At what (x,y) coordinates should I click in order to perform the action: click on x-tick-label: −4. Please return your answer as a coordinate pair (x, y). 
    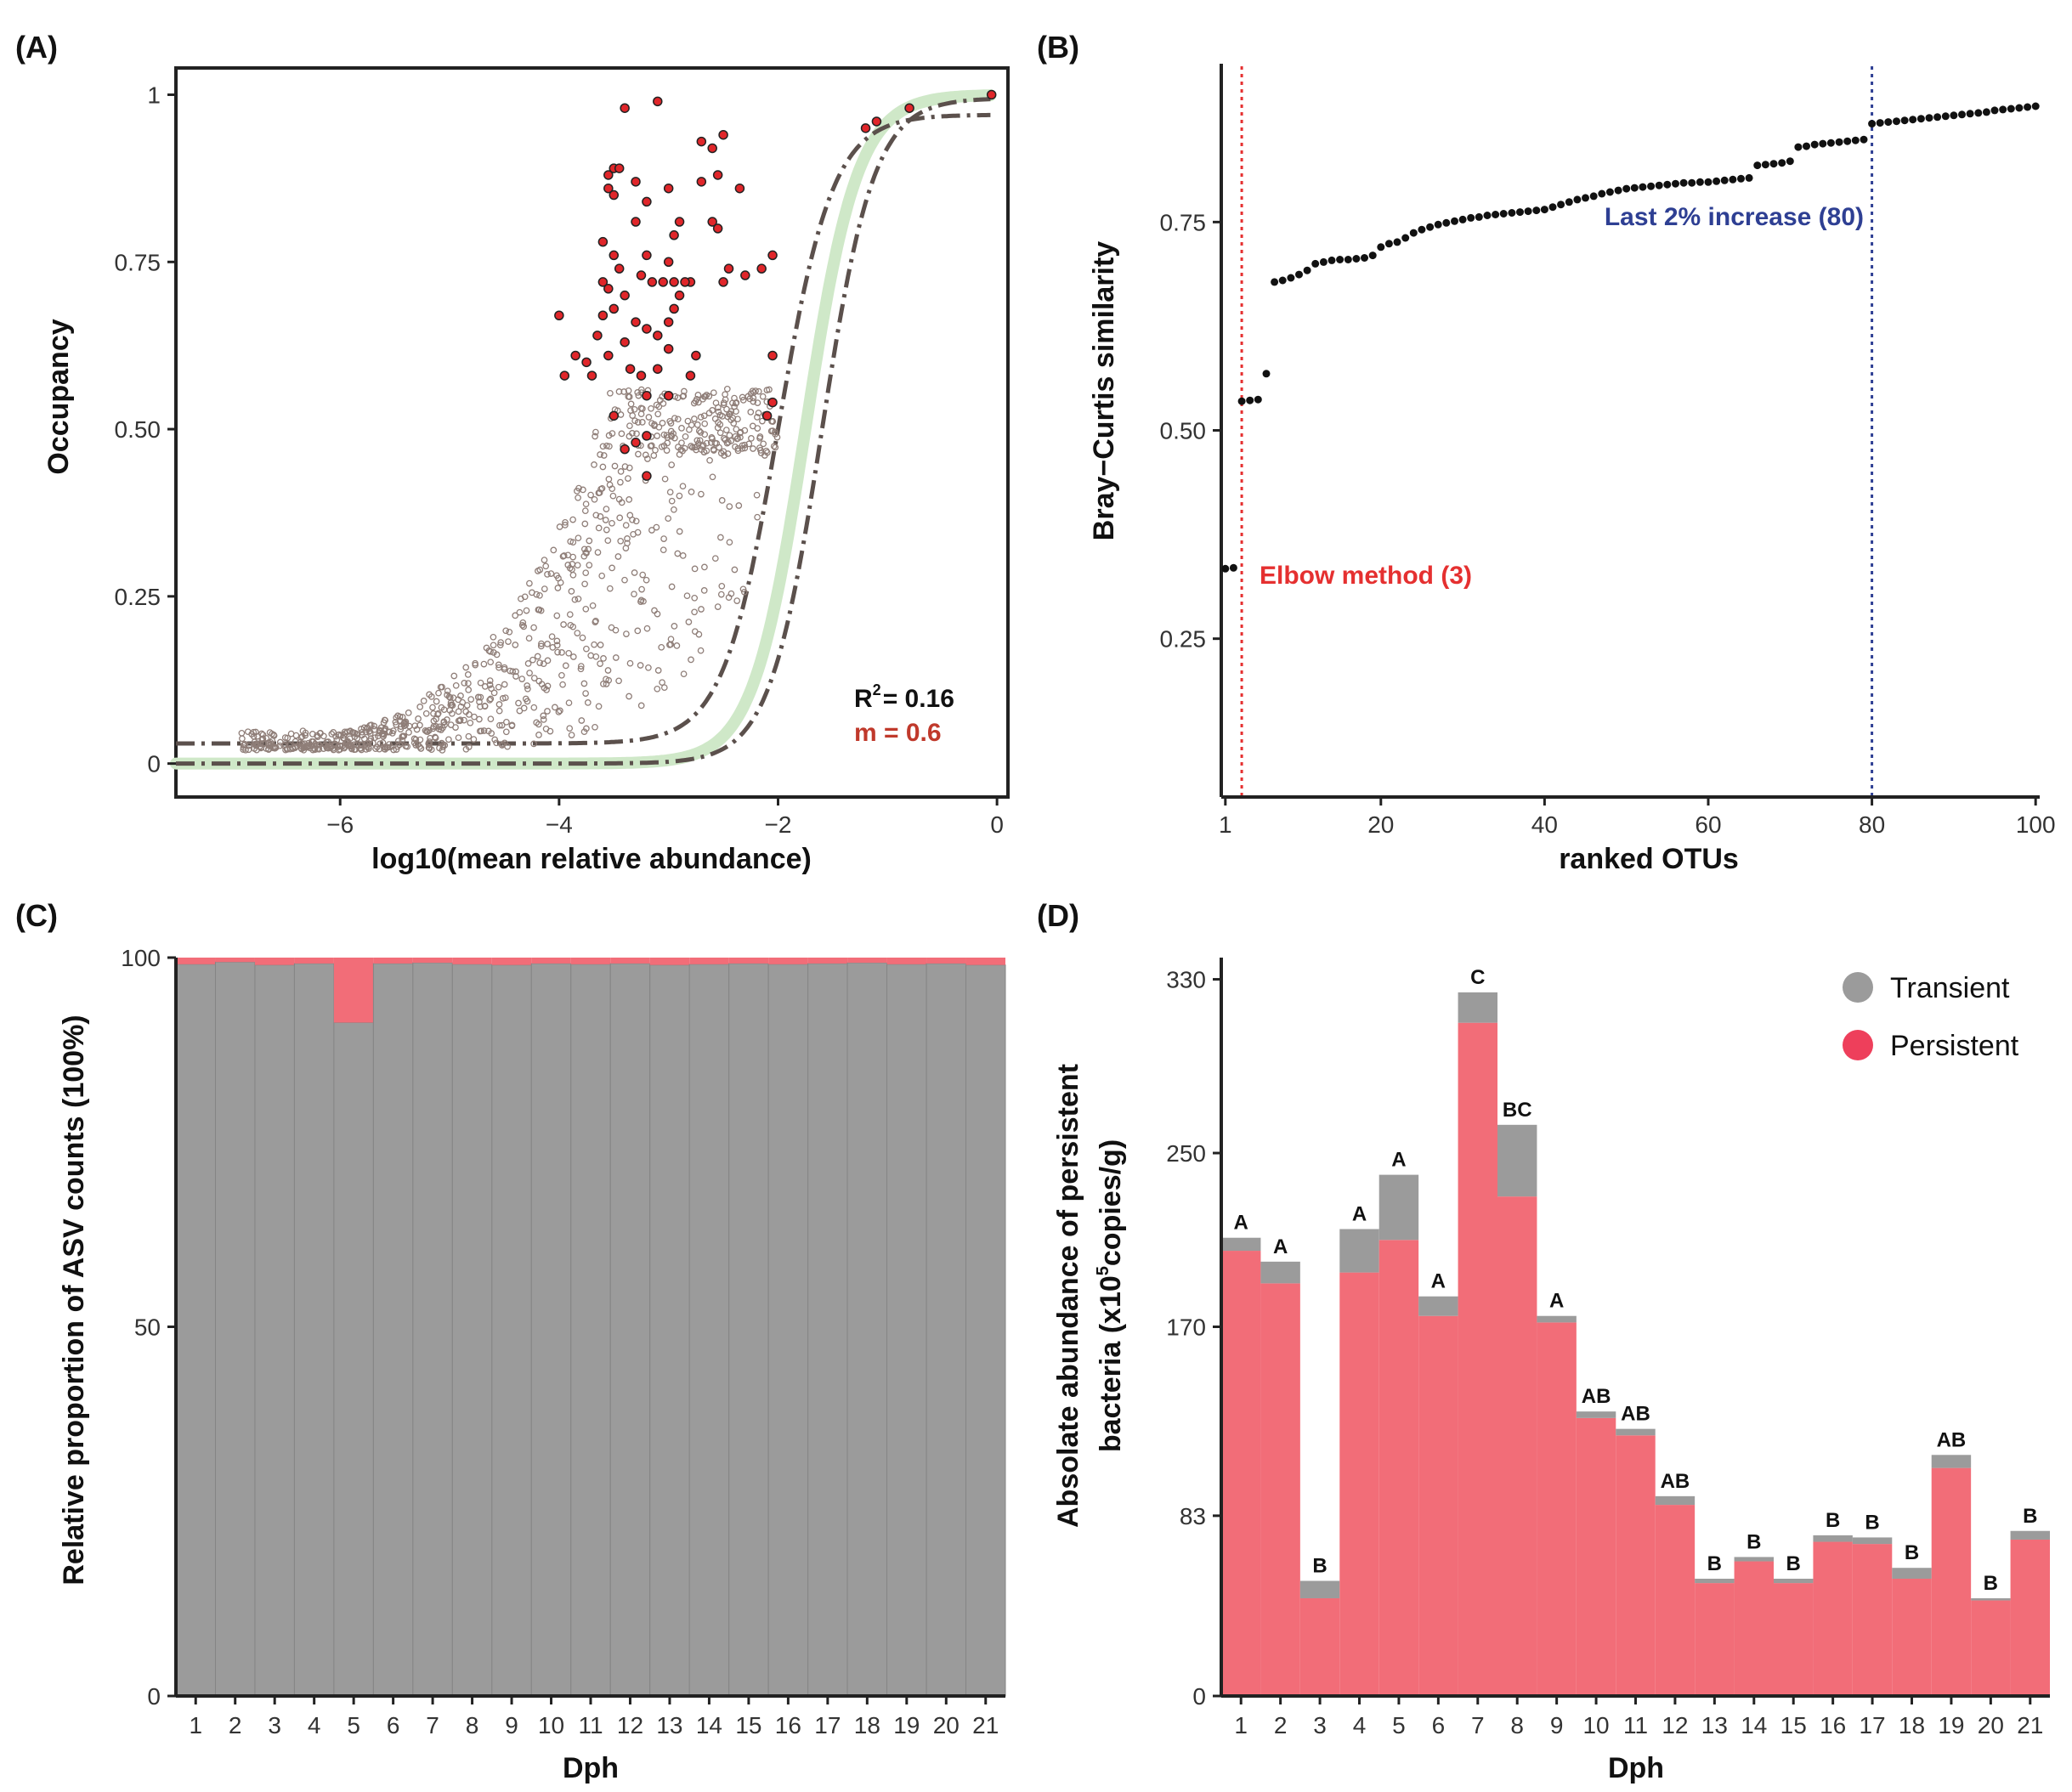
    Looking at the image, I should click on (559, 824).